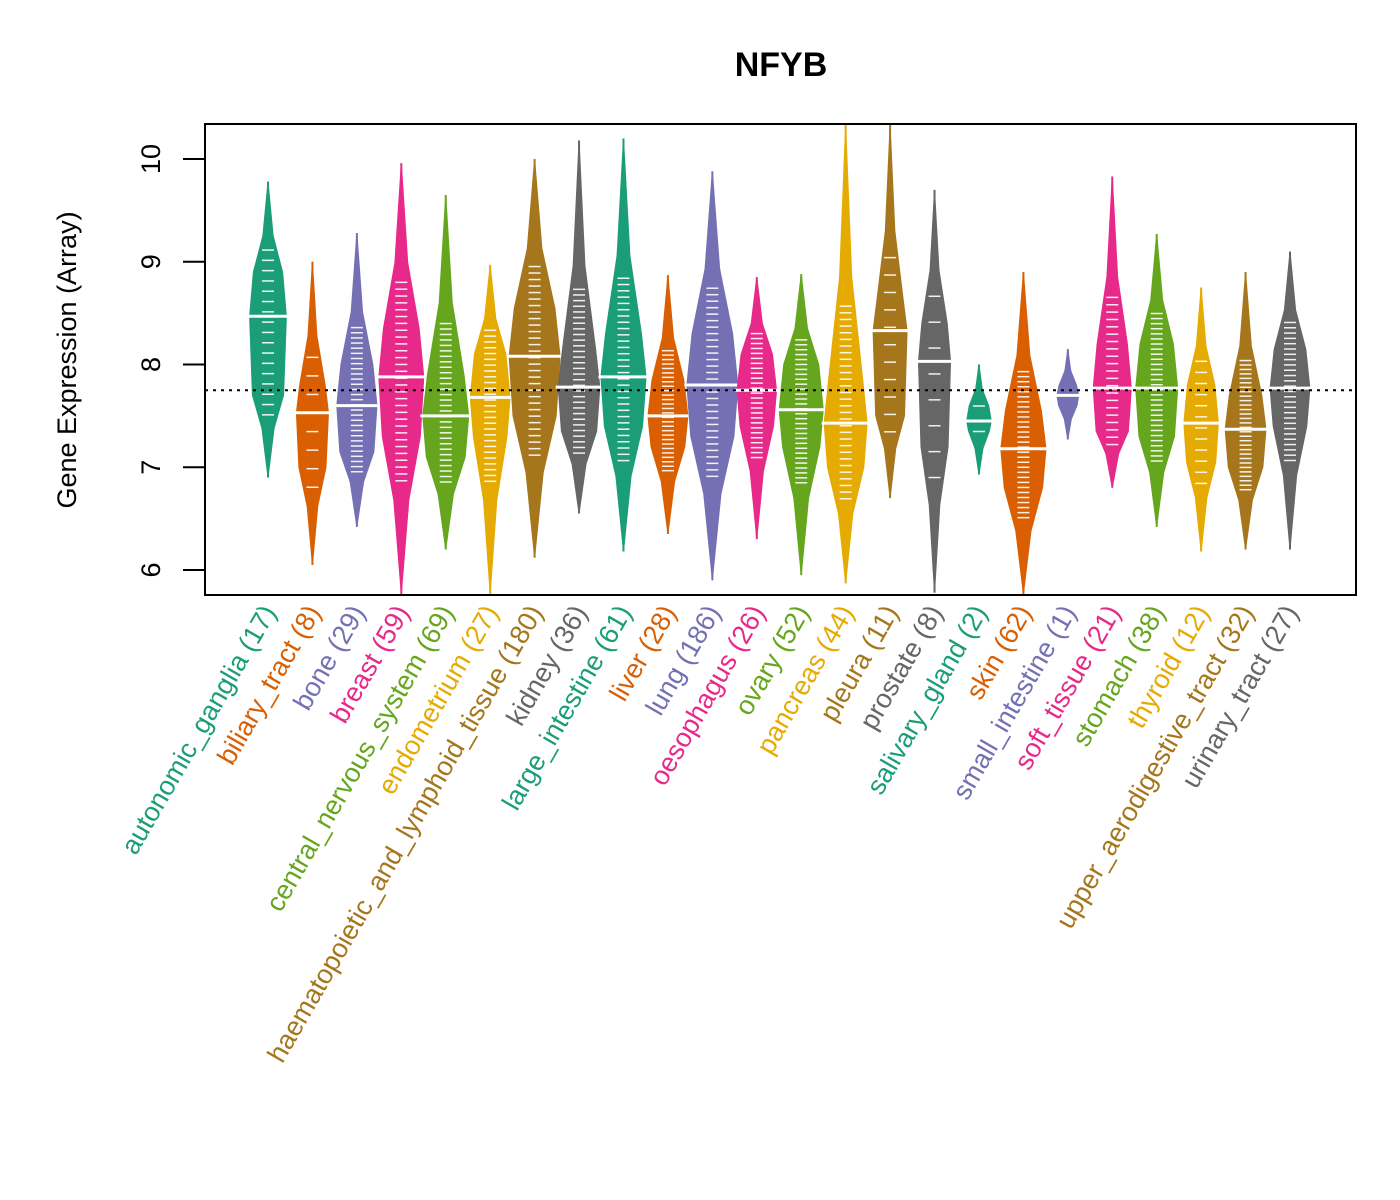 This screenshot has height=1200, width=1400. I want to click on violin-thyroid, so click(1201, 419).